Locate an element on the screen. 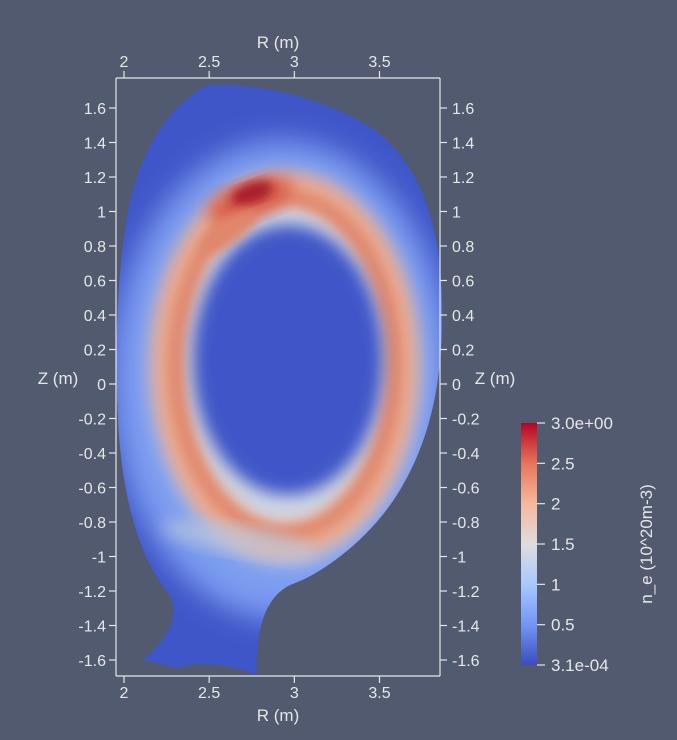  x-tick-label-top: 2.5 is located at coordinates (209, 62).